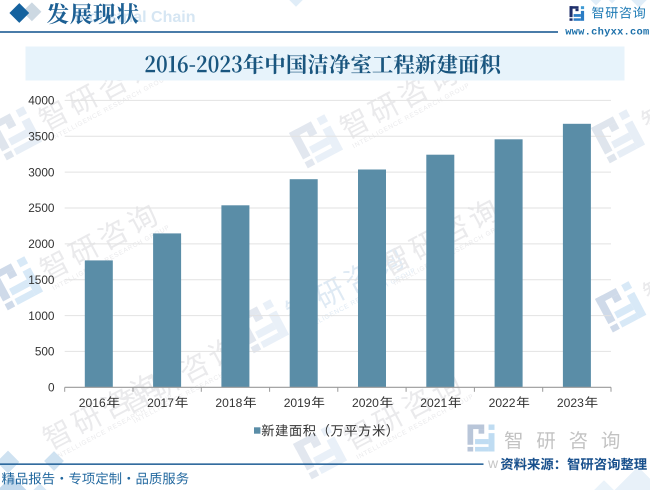 The width and height of the screenshot is (650, 490). I want to click on svg-text: 500, so click(45, 352).